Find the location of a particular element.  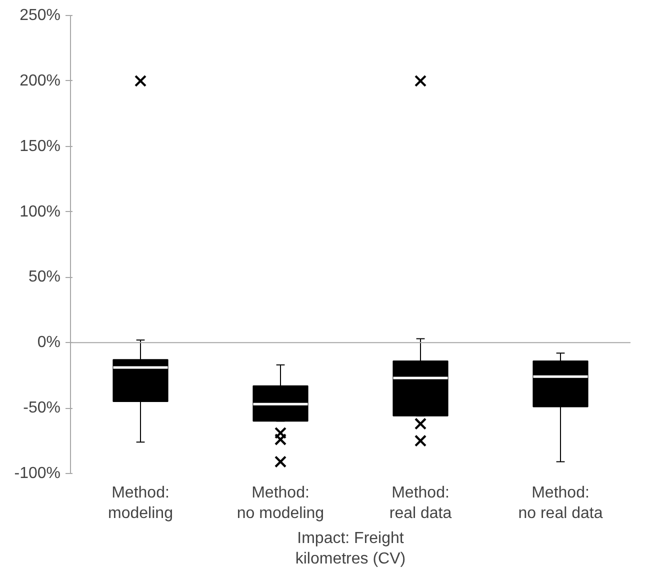

y-tick-label: 250% is located at coordinates (40, 15).